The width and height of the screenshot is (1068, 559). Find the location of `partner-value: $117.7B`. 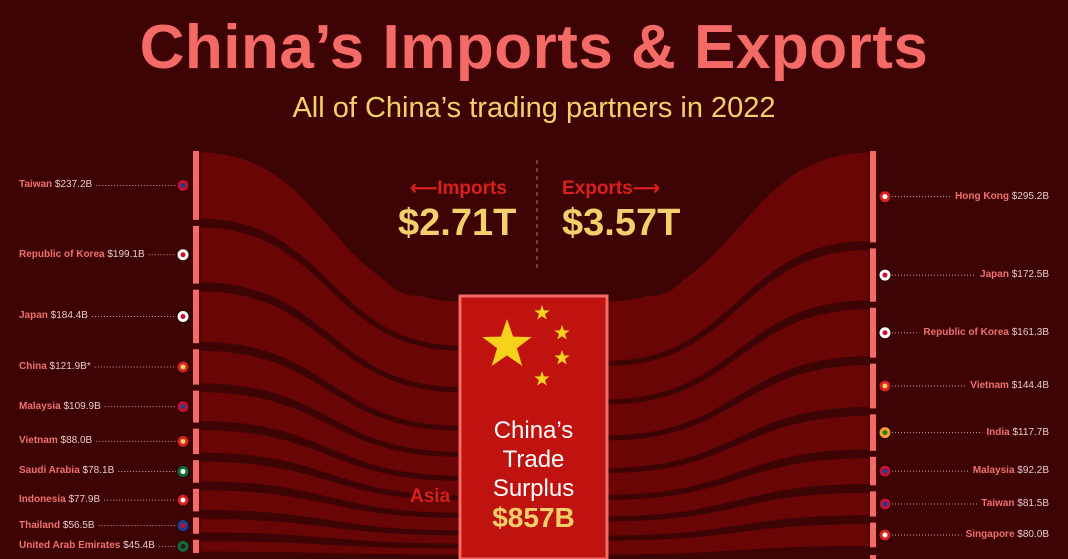

partner-value: $117.7B is located at coordinates (1029, 432).